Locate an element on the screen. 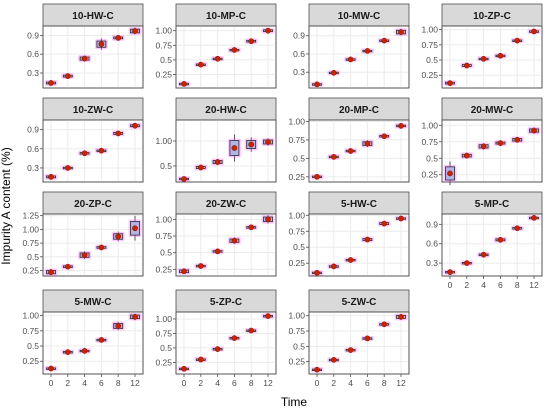 This screenshot has height=412, width=550. facet-20-zp-c: 20-ZP-C 0.25 0.5 0.75 1.00 1.25 is located at coordinates (83, 234).